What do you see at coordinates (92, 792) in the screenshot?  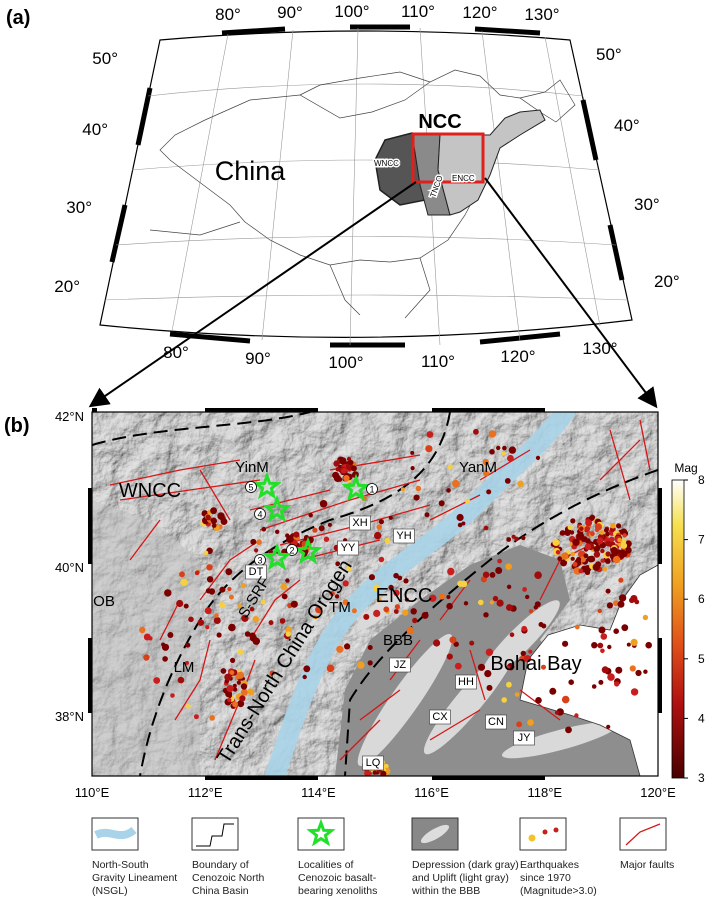 I see `lon-label: 110°E` at bounding box center [92, 792].